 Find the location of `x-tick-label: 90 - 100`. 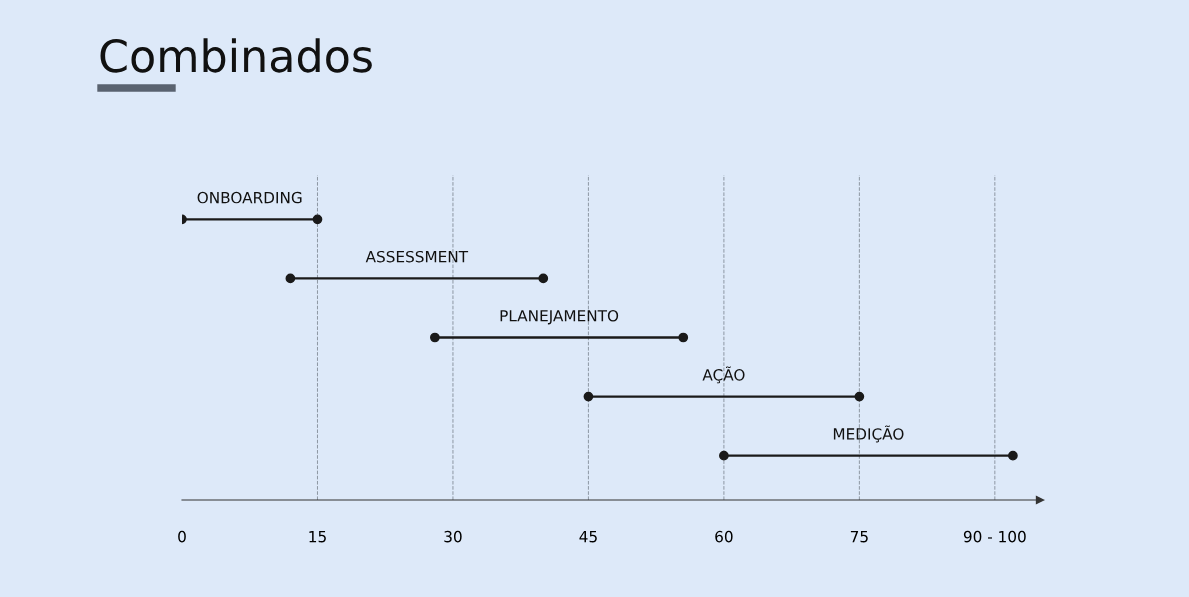

x-tick-label: 90 - 100 is located at coordinates (994, 536).